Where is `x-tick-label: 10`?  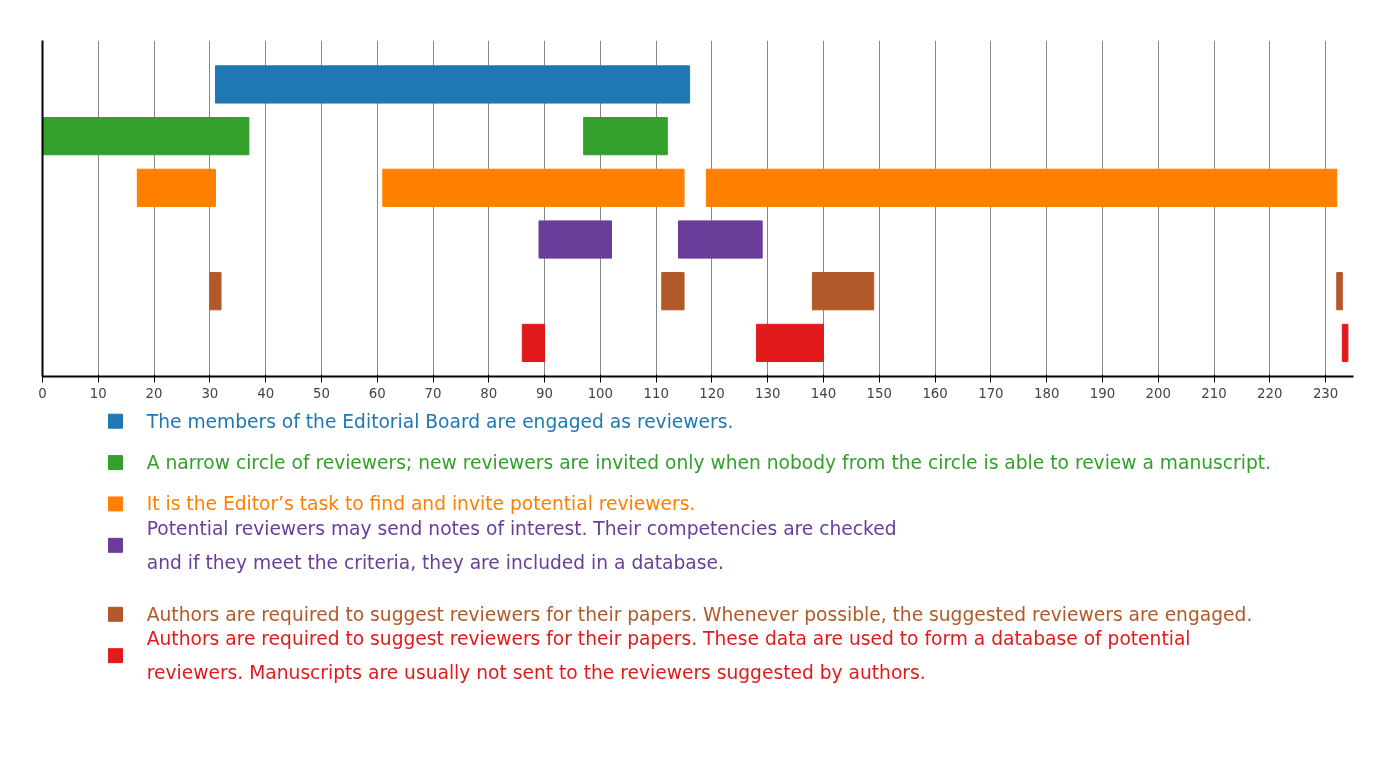 x-tick-label: 10 is located at coordinates (98, 393).